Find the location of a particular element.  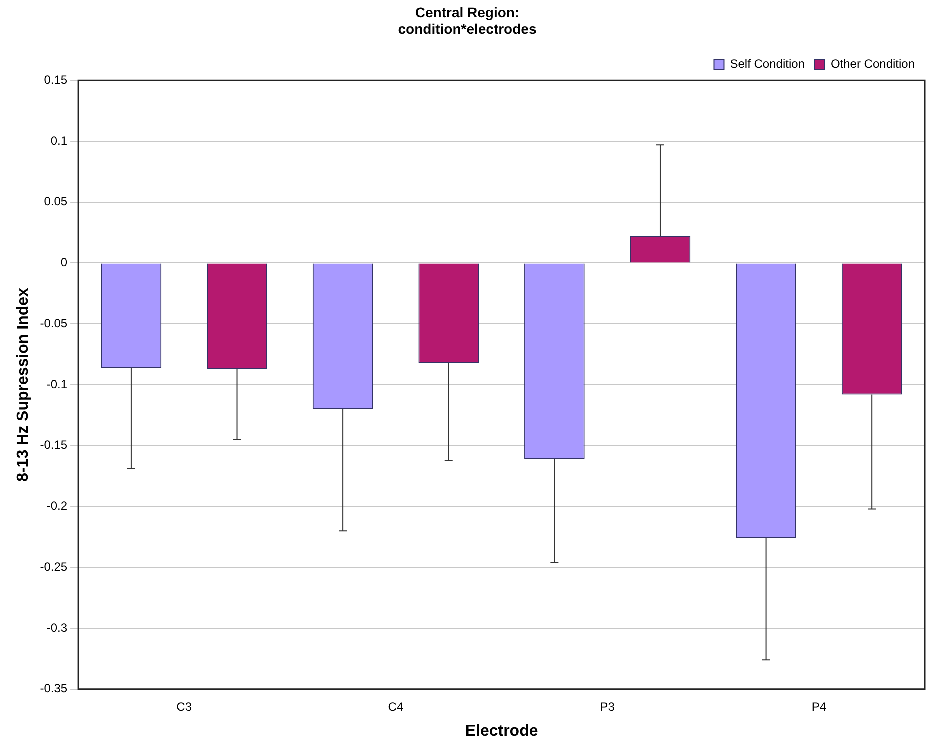

x-tick-label: P4 is located at coordinates (819, 707).